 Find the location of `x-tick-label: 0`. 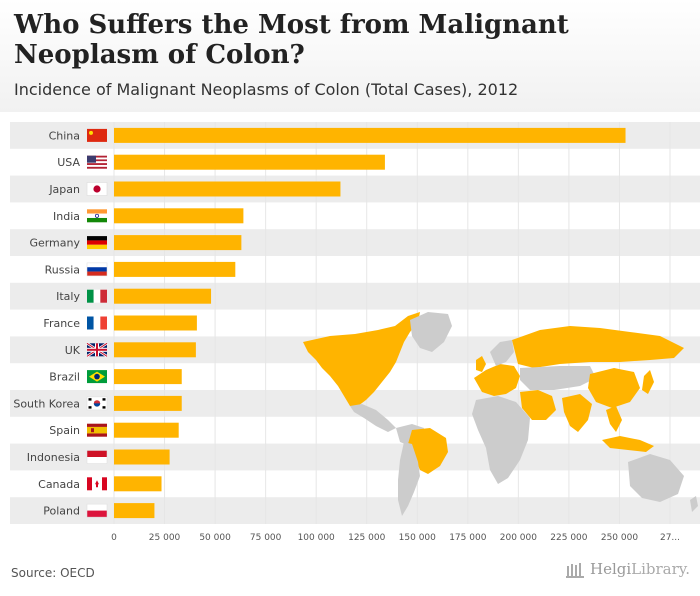

x-tick-label: 0 is located at coordinates (114, 538).